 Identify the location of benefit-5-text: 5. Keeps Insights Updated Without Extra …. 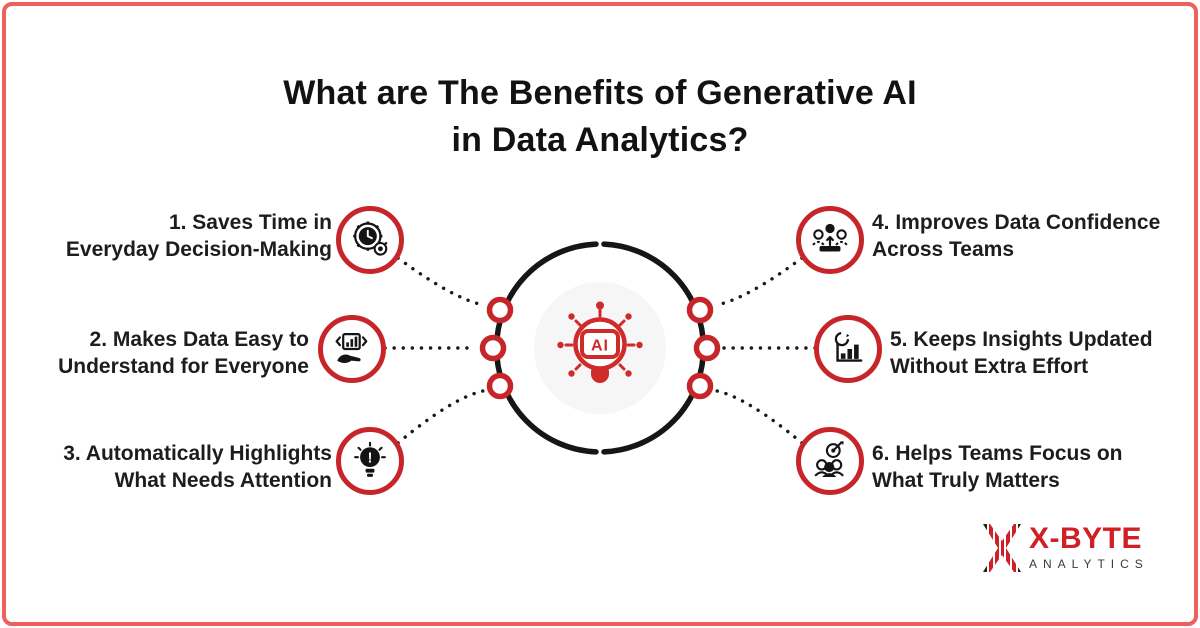
(1021, 353).